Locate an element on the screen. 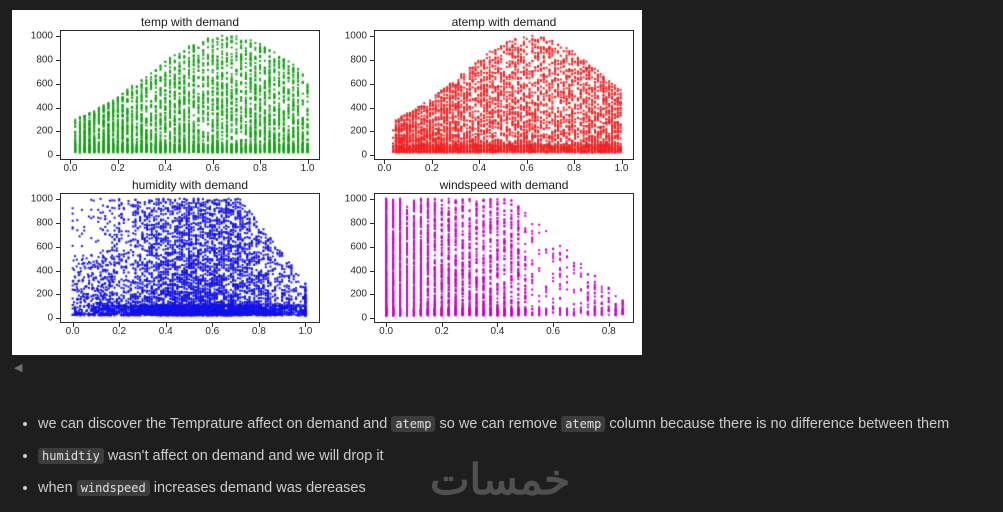 The width and height of the screenshot is (1003, 512). x-axis: 0.0 0.2 0.4 0.6 0.8 is located at coordinates (504, 330).